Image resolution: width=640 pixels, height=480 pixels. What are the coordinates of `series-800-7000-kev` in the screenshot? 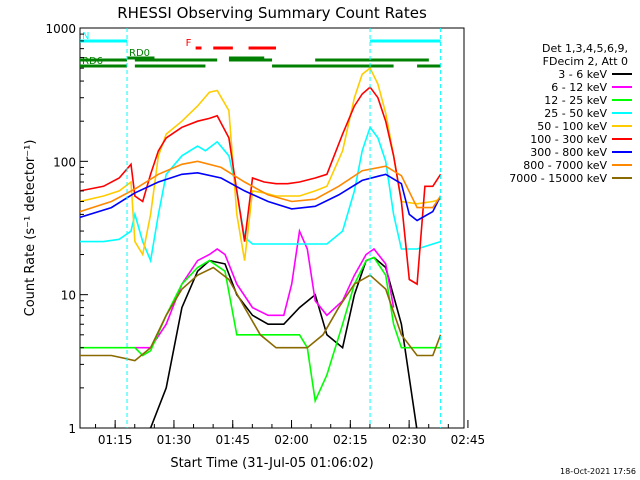 It's located at (261, 186).